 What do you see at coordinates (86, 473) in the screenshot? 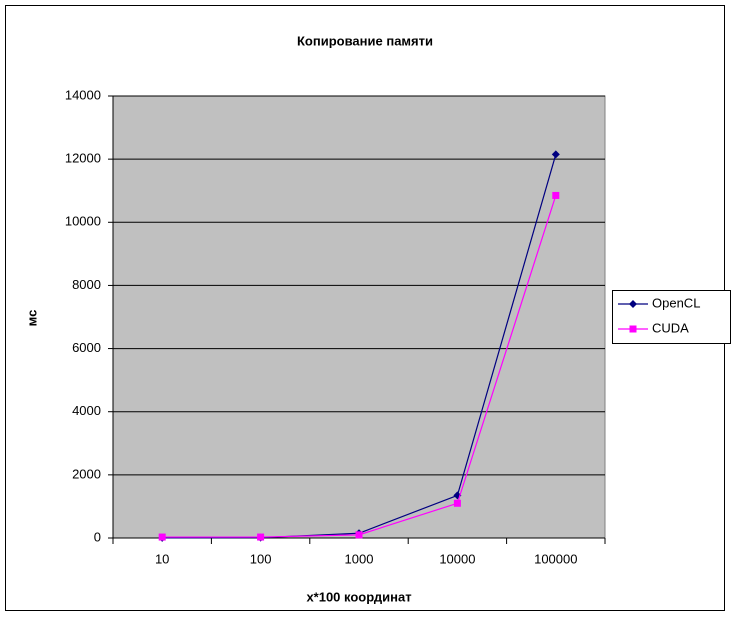
I see `y-tick-label: 2000` at bounding box center [86, 473].